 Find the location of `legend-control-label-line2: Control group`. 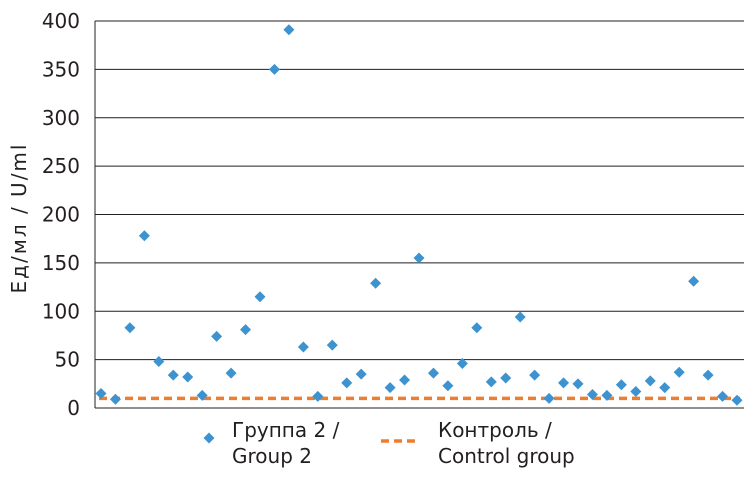

legend-control-label-line2: Control group is located at coordinates (506, 456).